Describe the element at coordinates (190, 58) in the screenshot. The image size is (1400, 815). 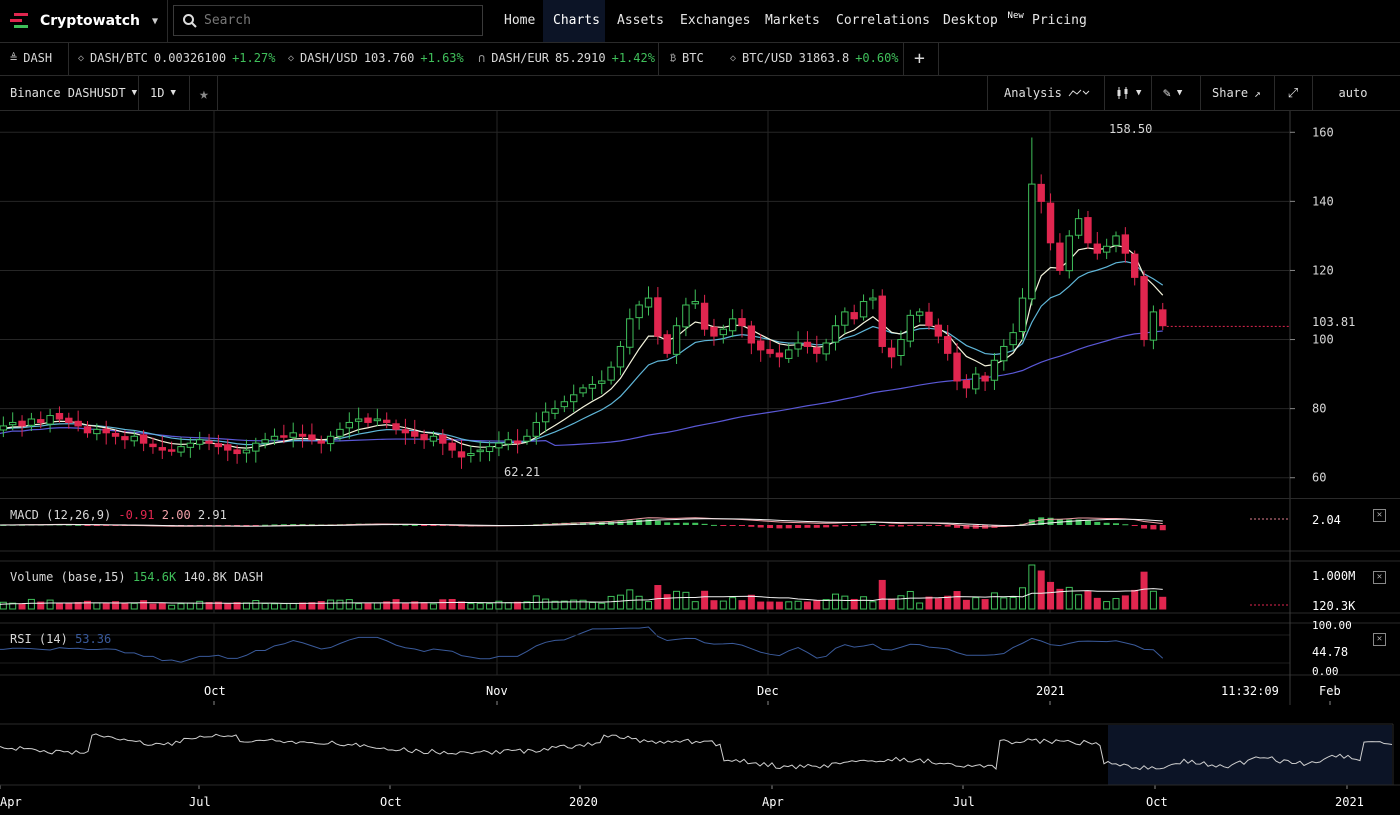
I see `ticker-price: 0.00326100` at that location.